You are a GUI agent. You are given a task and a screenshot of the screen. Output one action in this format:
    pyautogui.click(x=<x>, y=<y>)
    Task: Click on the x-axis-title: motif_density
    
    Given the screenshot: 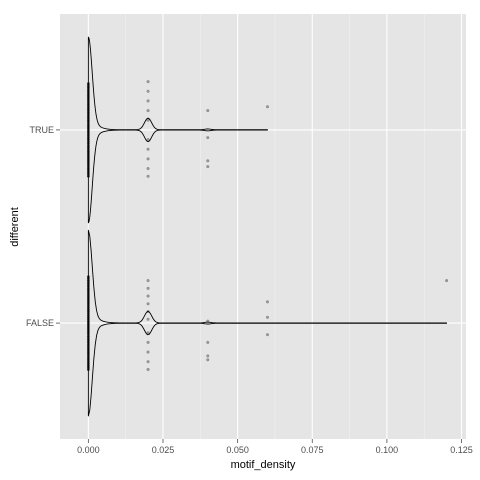 What is the action you would take?
    pyautogui.click(x=263, y=465)
    